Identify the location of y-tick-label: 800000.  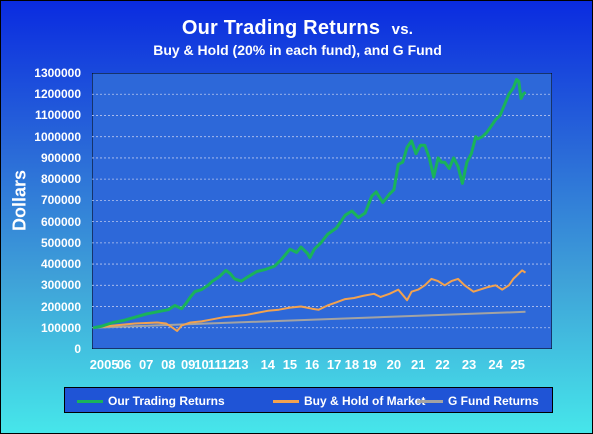
(60, 179).